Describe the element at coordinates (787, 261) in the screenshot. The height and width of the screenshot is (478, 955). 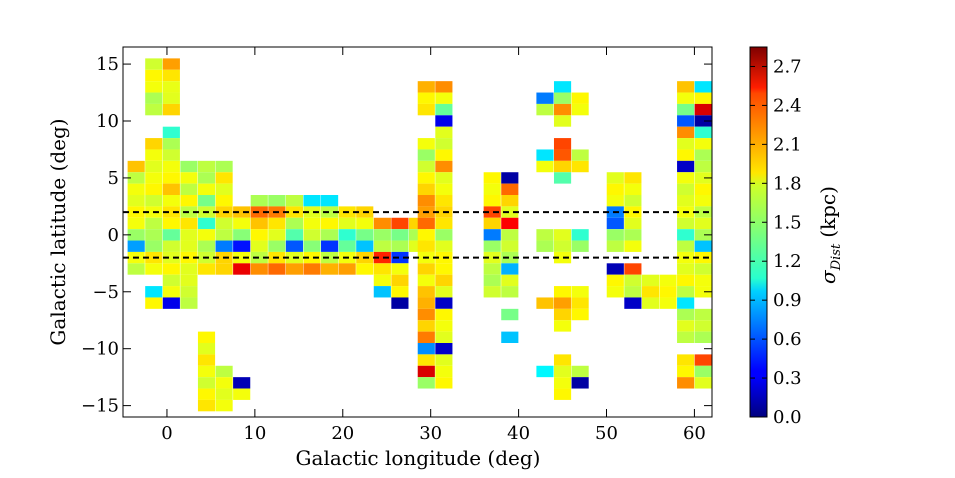
I see `colorbar-tick-label: 1.2` at that location.